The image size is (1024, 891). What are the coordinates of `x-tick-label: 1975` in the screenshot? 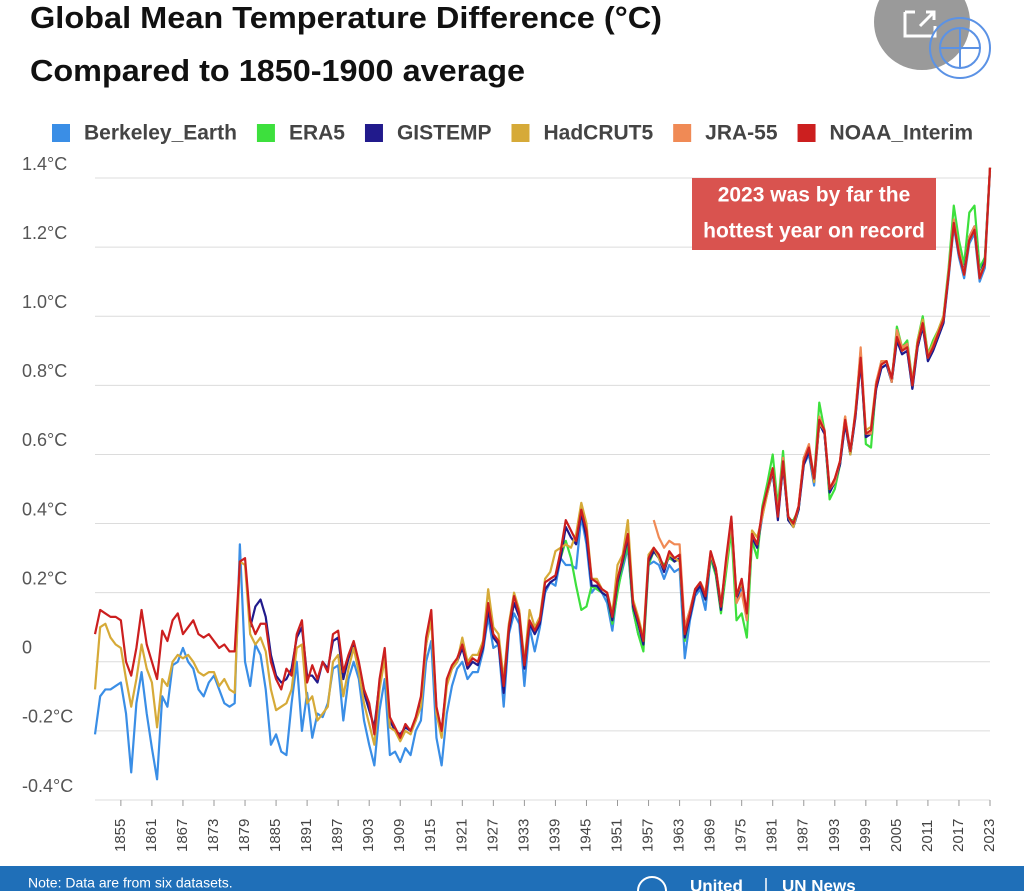 It's located at (741, 835).